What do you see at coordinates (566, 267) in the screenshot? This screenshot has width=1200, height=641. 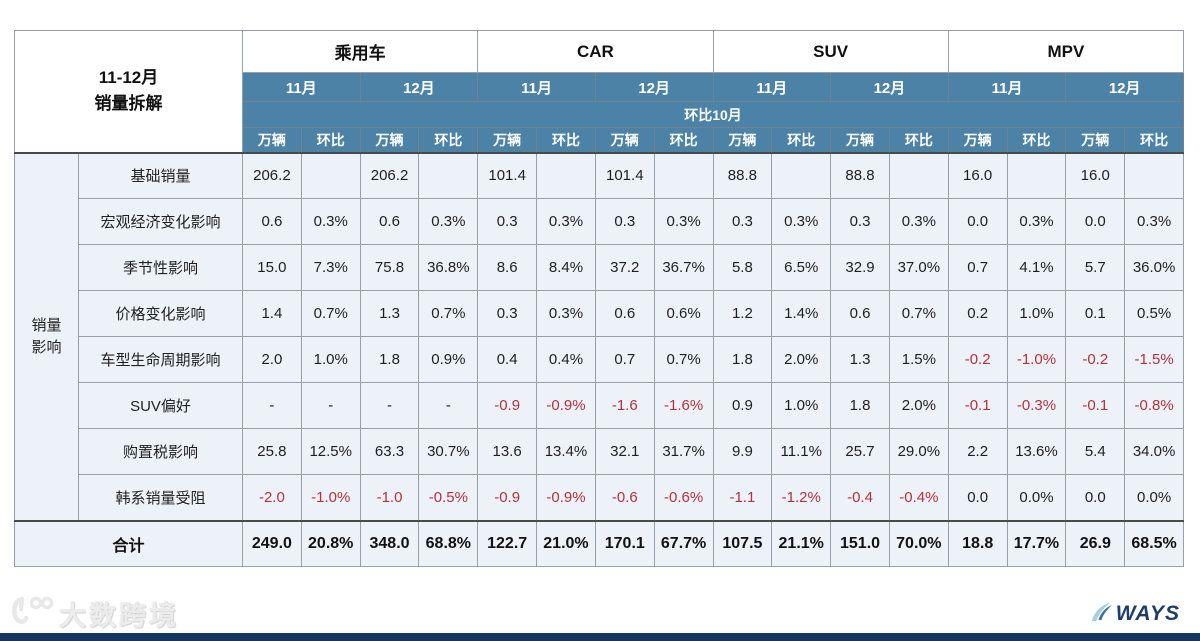 I see `value-cell: 8.4%` at bounding box center [566, 267].